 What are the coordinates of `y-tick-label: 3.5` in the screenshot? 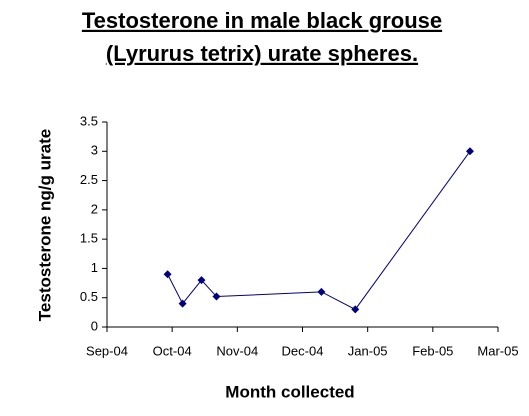 It's located at (89, 120).